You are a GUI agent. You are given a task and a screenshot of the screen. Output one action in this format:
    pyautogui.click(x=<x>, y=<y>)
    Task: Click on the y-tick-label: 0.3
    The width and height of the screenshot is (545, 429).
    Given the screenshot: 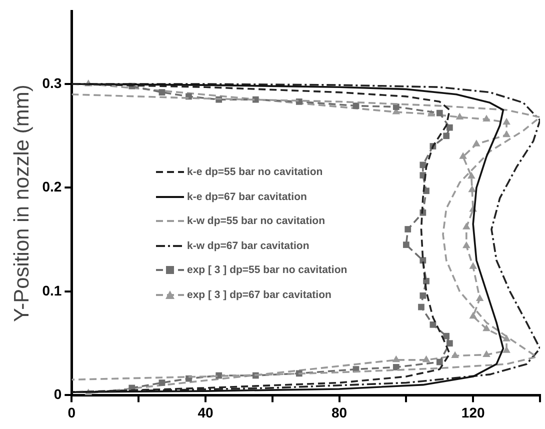 What is the action you would take?
    pyautogui.click(x=52, y=82)
    